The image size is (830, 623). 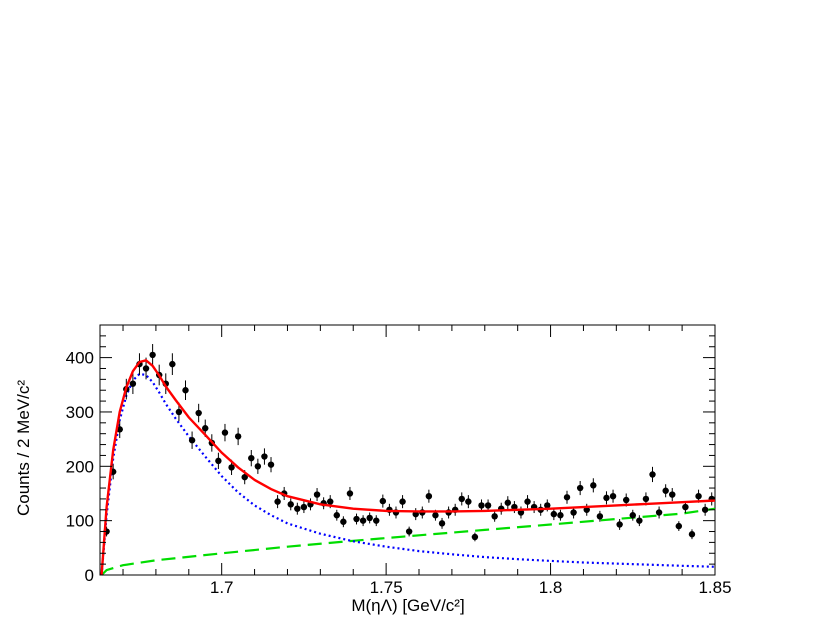 I want to click on background-curve-layer, so click(x=408, y=541).